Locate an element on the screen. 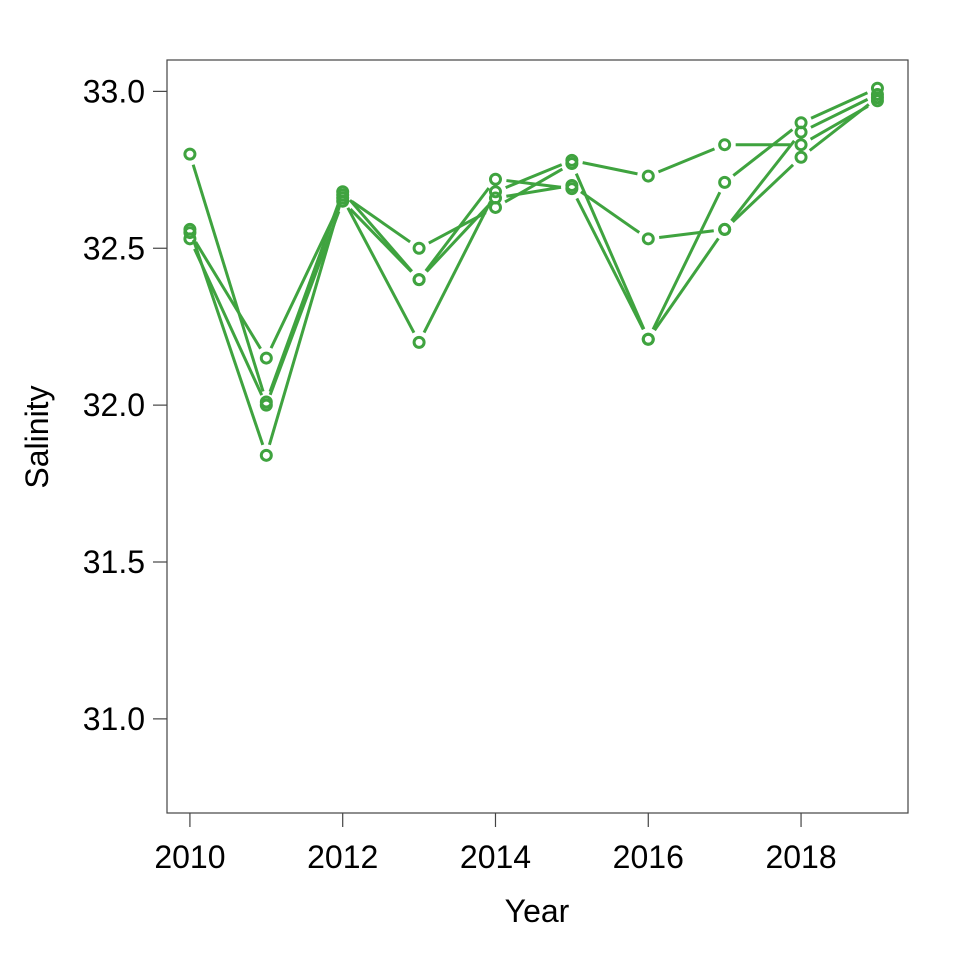 This screenshot has height=960, width=960. x-tick-label: 2014 is located at coordinates (495, 857).